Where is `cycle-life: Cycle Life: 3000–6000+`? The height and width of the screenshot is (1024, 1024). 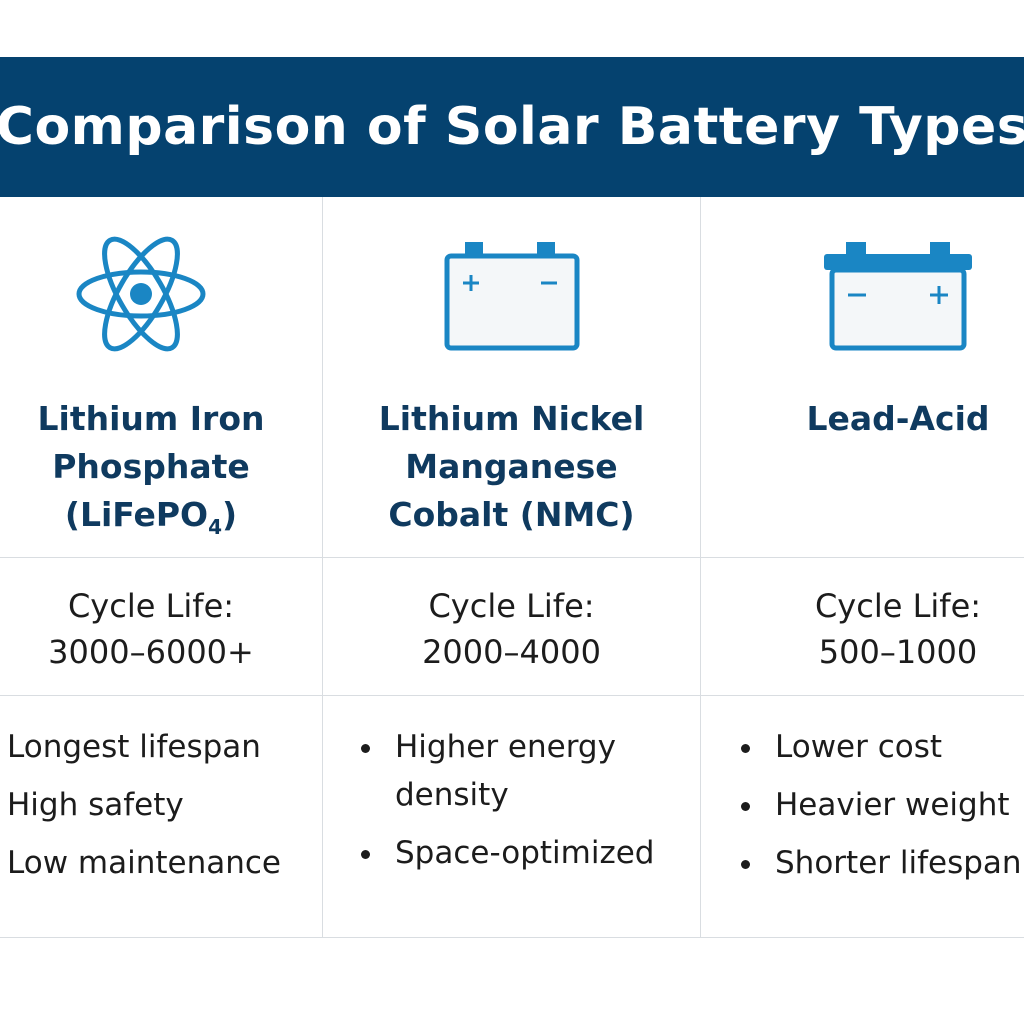 cycle-life: Cycle Life: 3000–6000+ is located at coordinates (161, 629).